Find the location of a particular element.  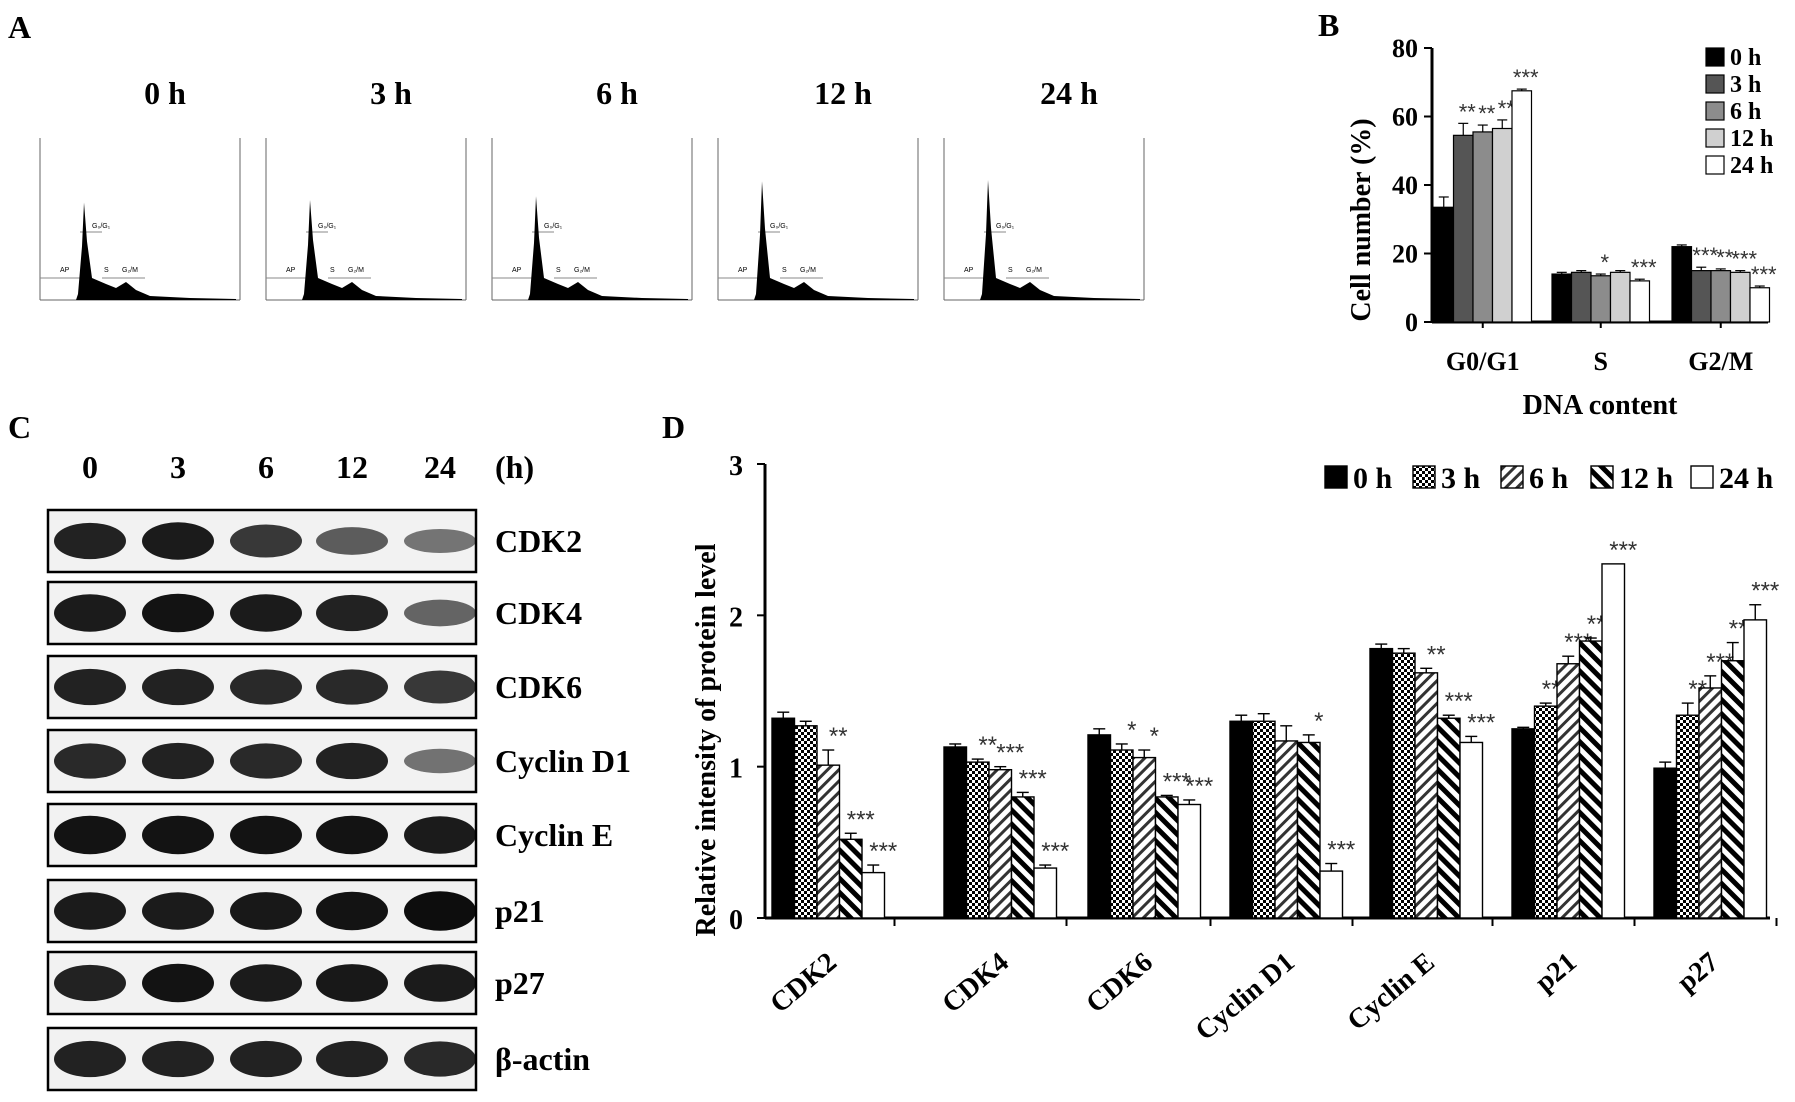

panel-label-a: A is located at coordinates (19, 27).